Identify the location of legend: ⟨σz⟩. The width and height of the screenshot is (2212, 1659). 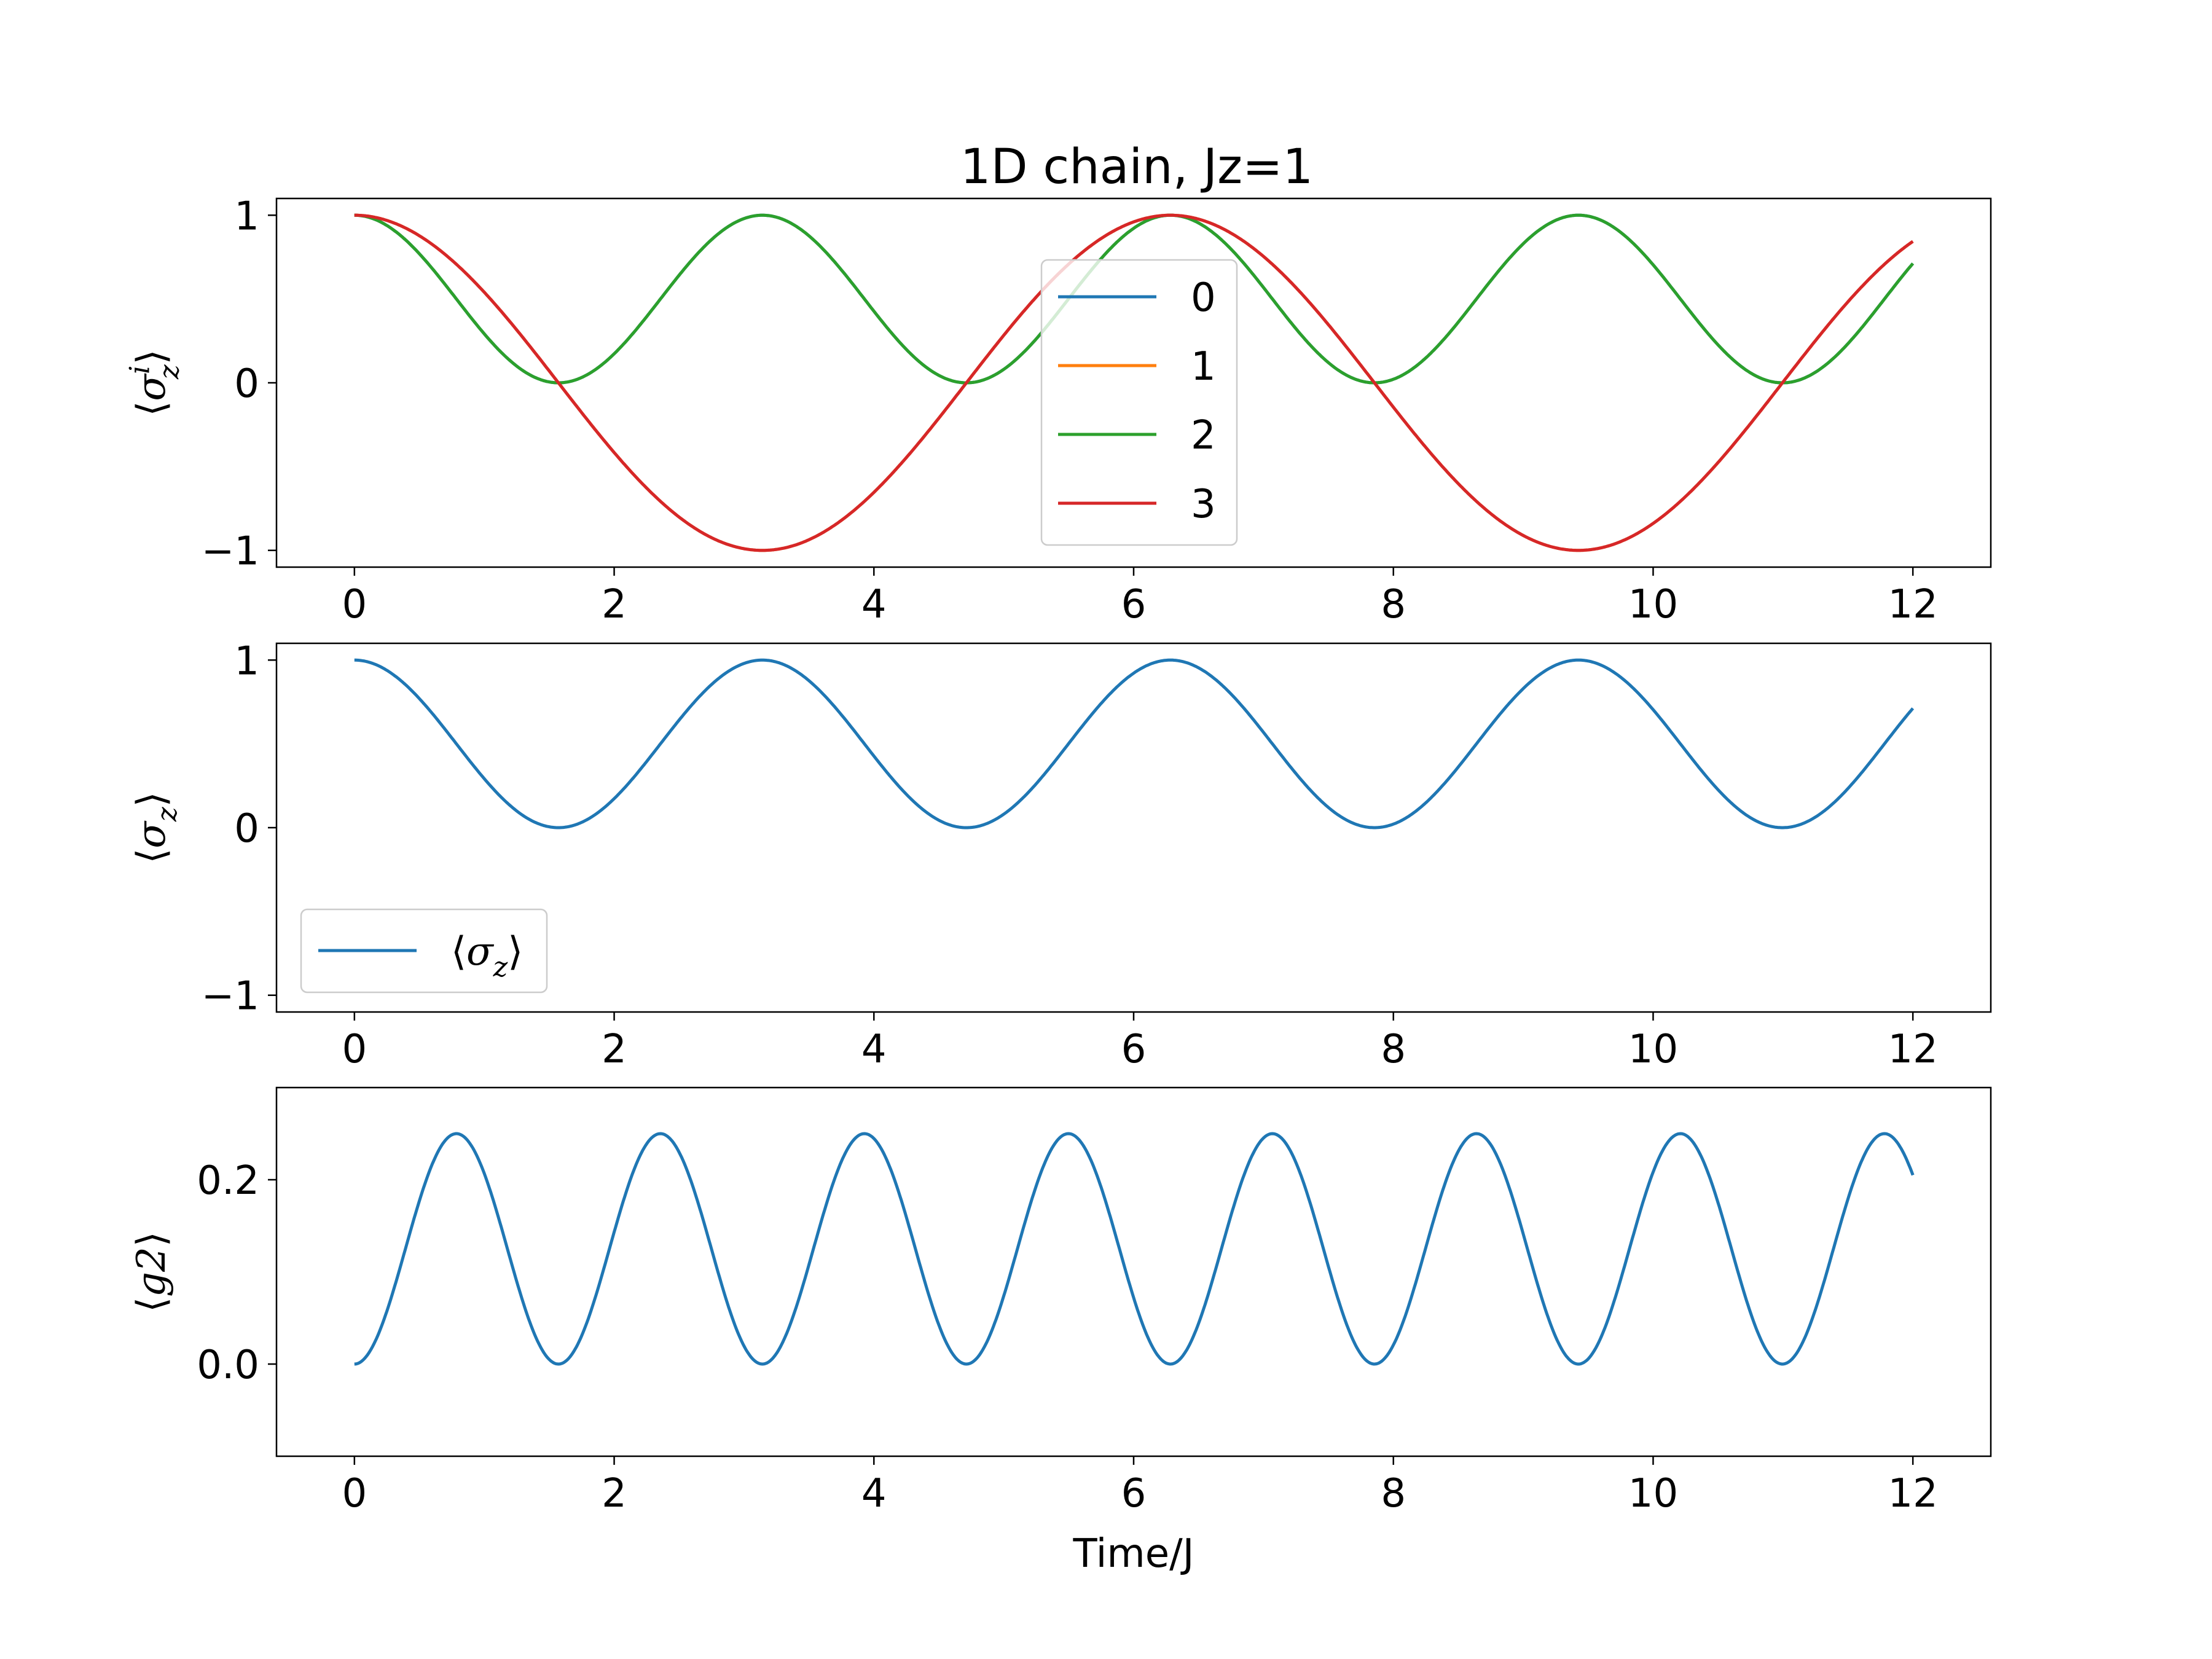
(424, 951).